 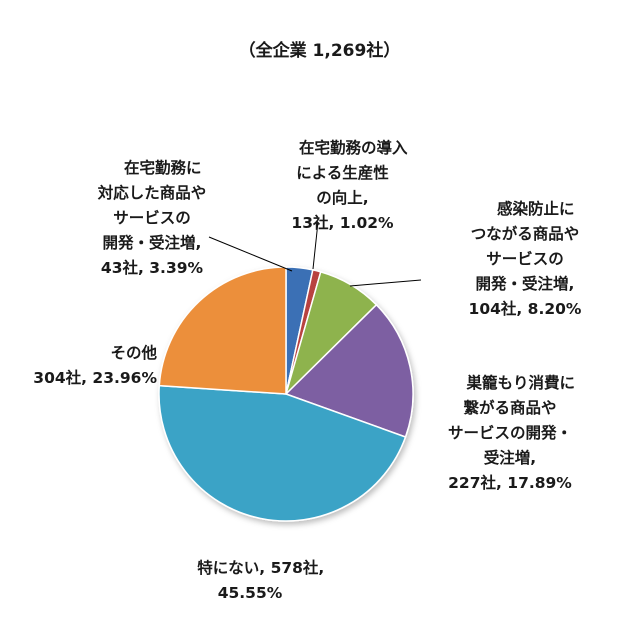 What do you see at coordinates (525, 246) in the screenshot?
I see `slice-label-infection-prevention-name: 感染防止に つながる商品や サービスの 開発・受注増,` at bounding box center [525, 246].